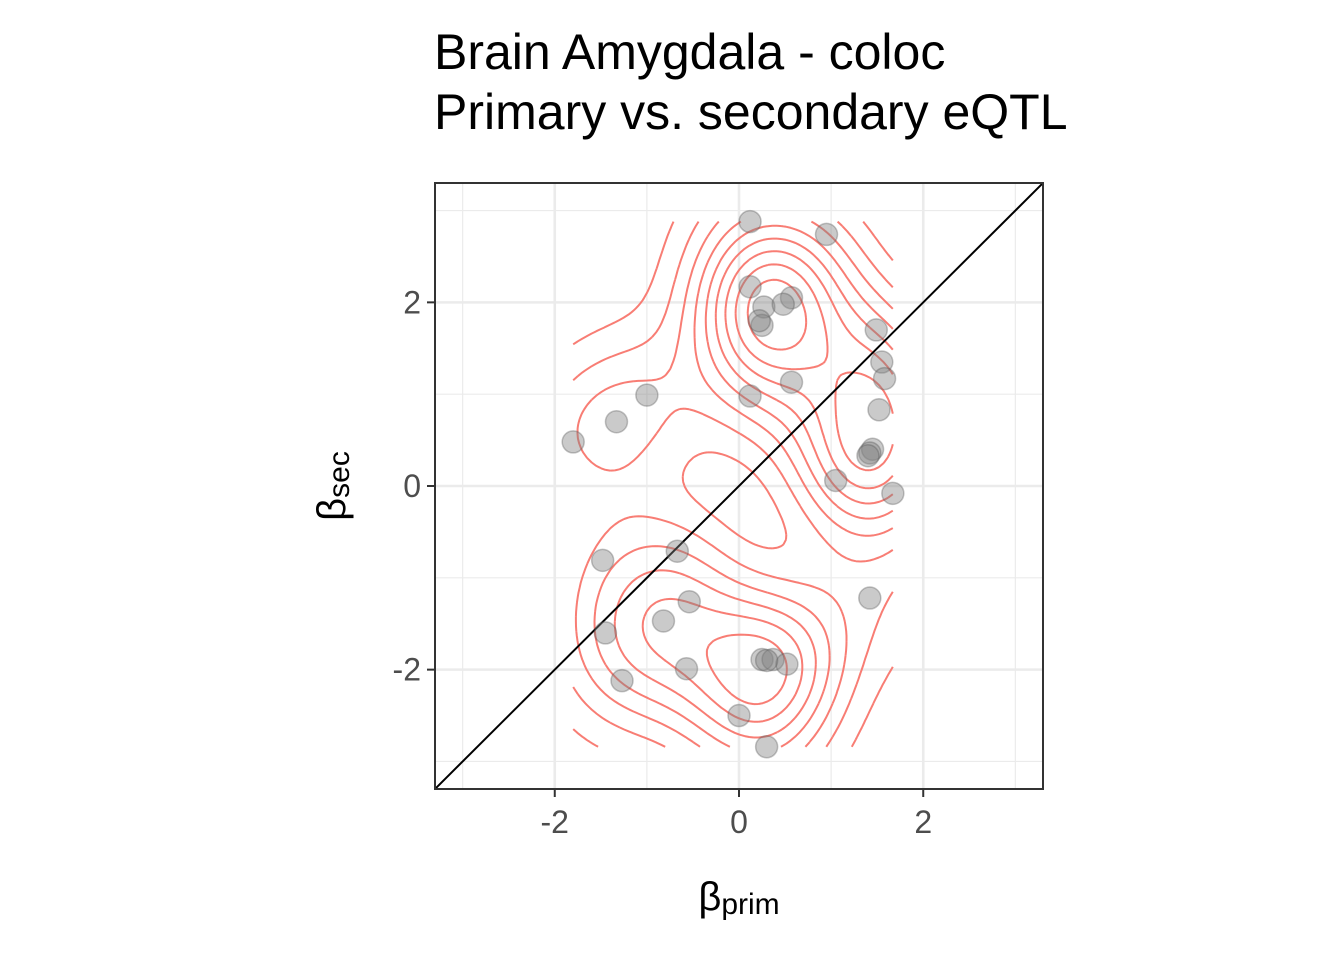 The width and height of the screenshot is (1344, 960). I want to click on x-axis-label-symbol: β, so click(709, 897).